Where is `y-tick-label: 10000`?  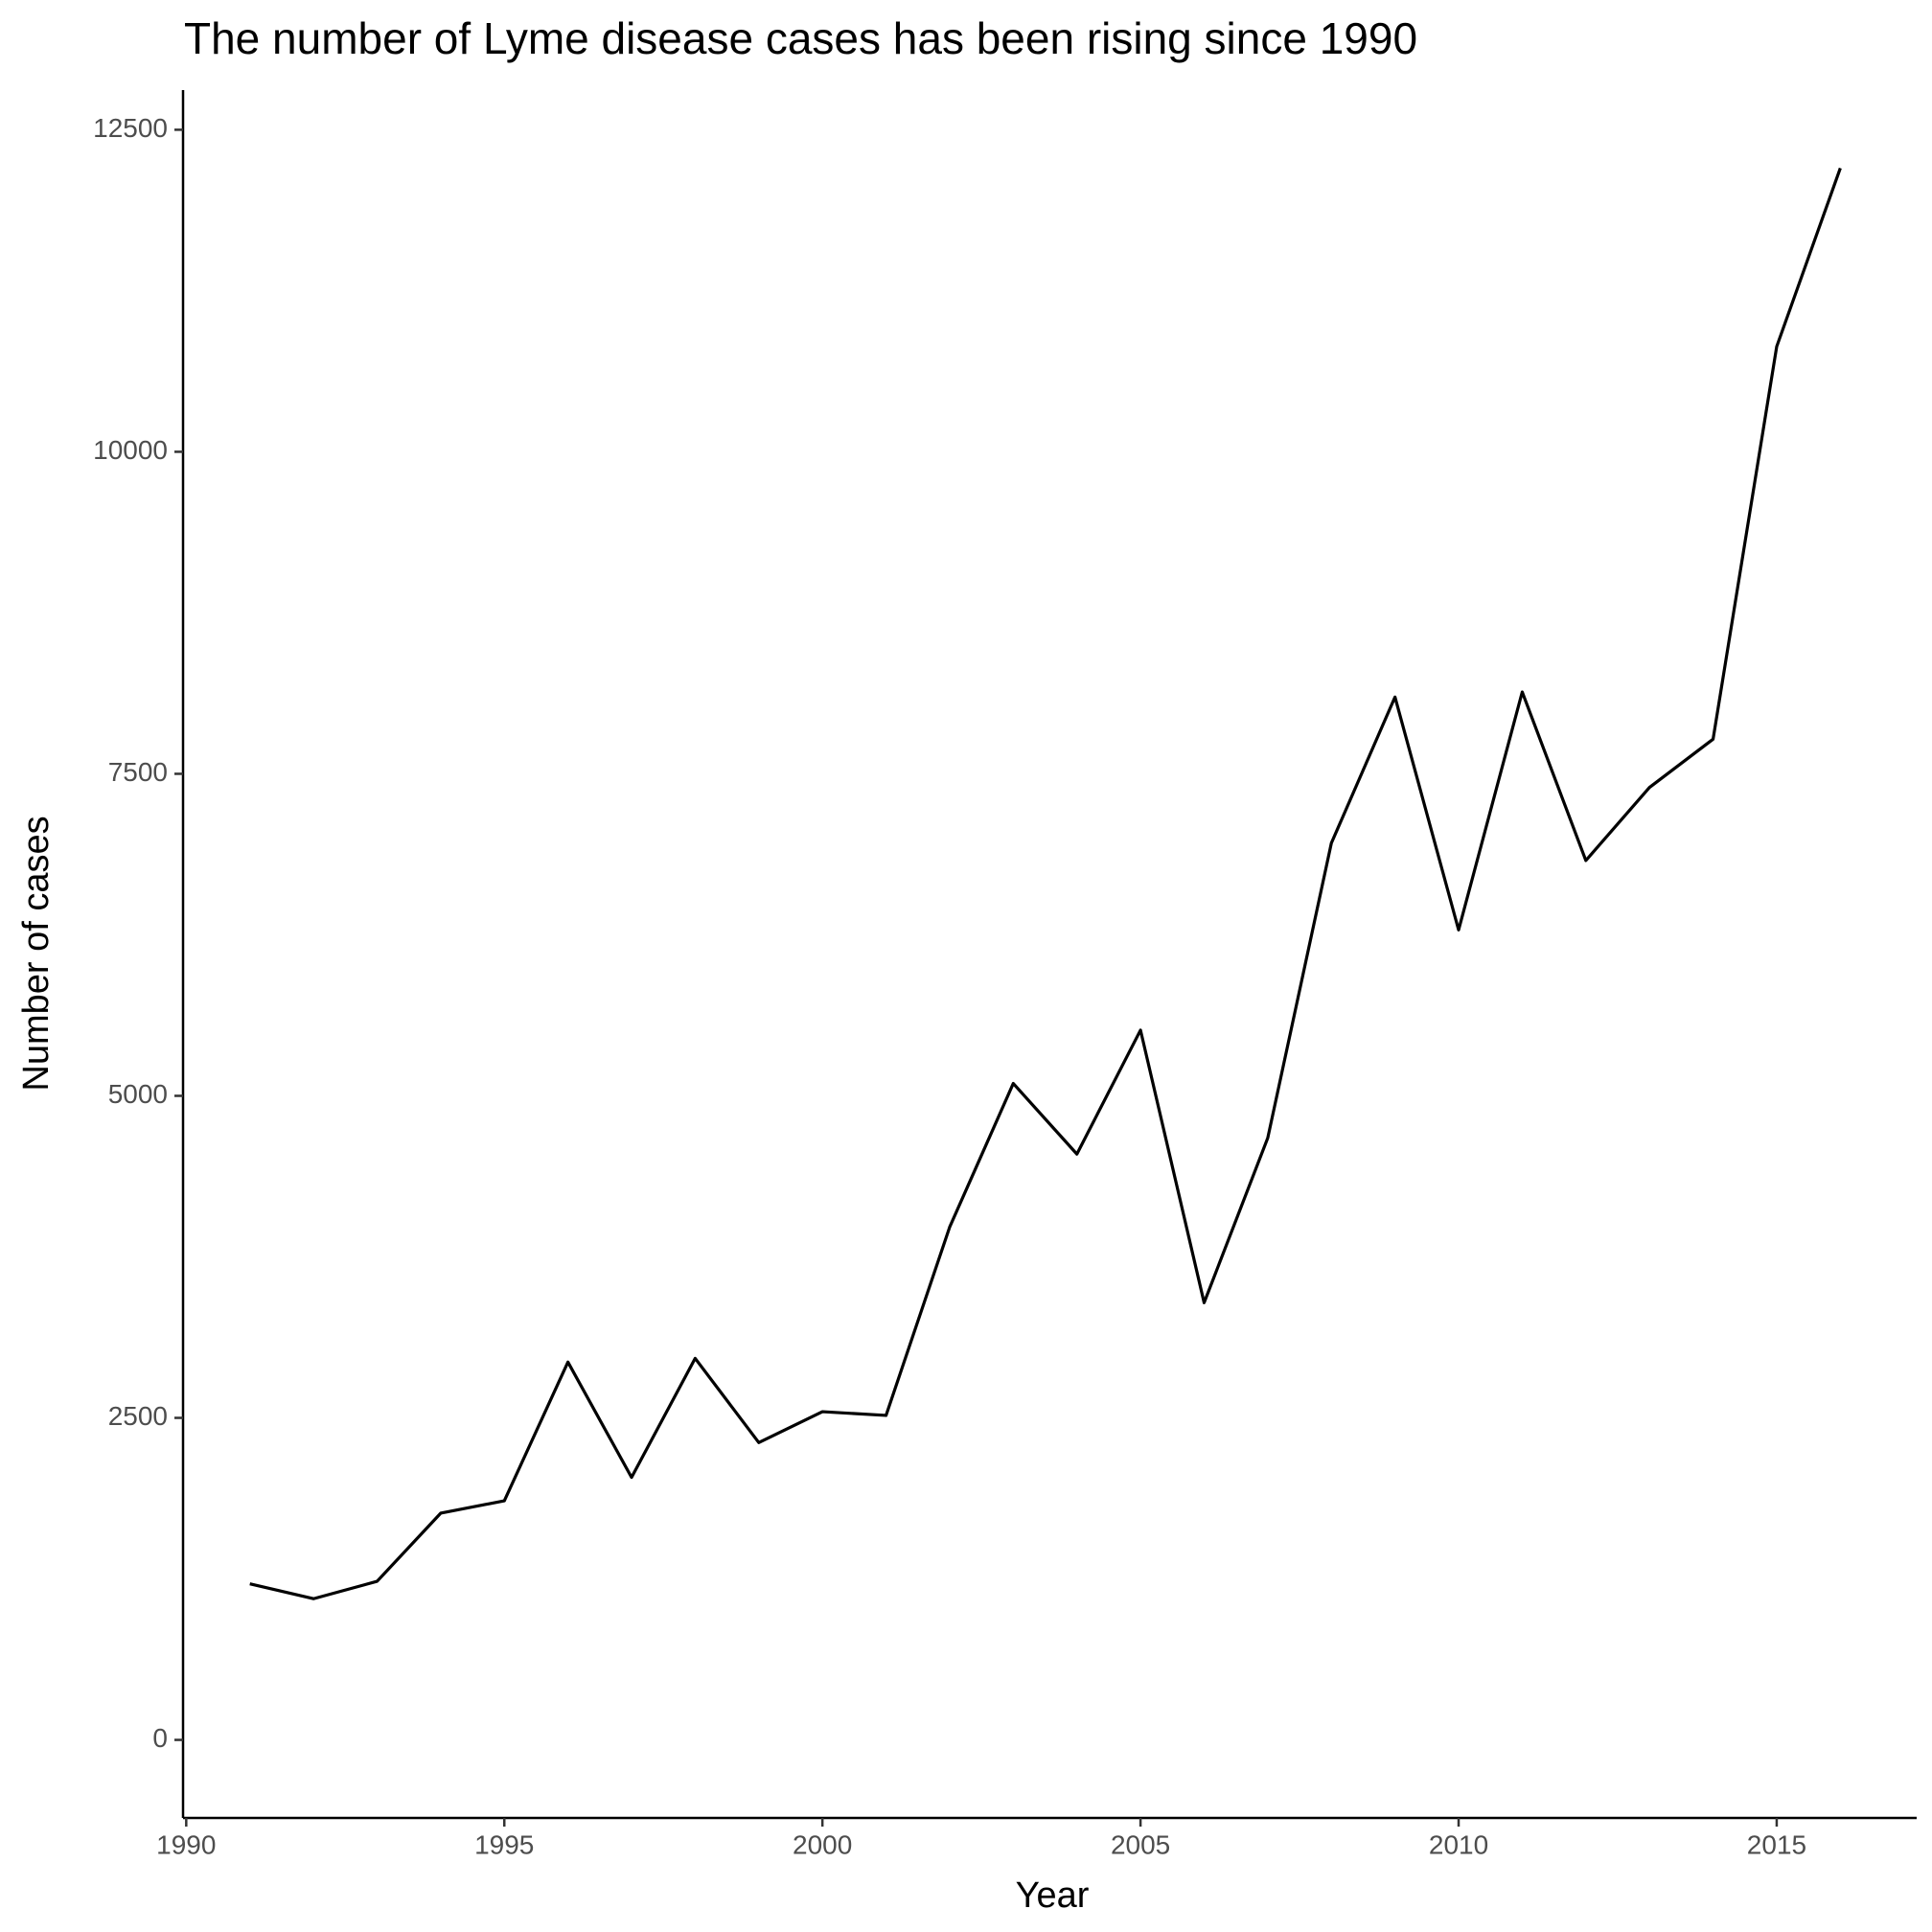
y-tick-label: 10000 is located at coordinates (130, 450).